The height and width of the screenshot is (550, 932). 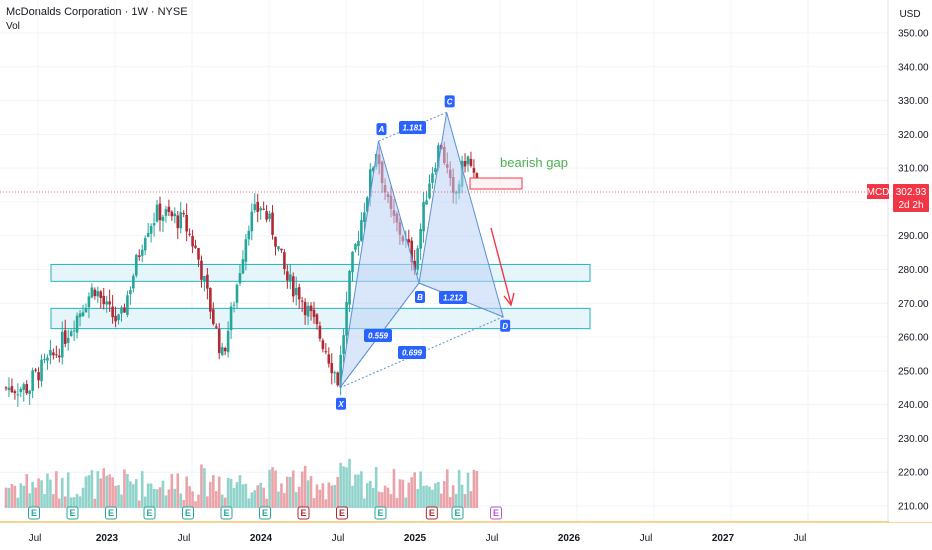 I want to click on price-tick-label: 270.00, so click(x=913, y=304).